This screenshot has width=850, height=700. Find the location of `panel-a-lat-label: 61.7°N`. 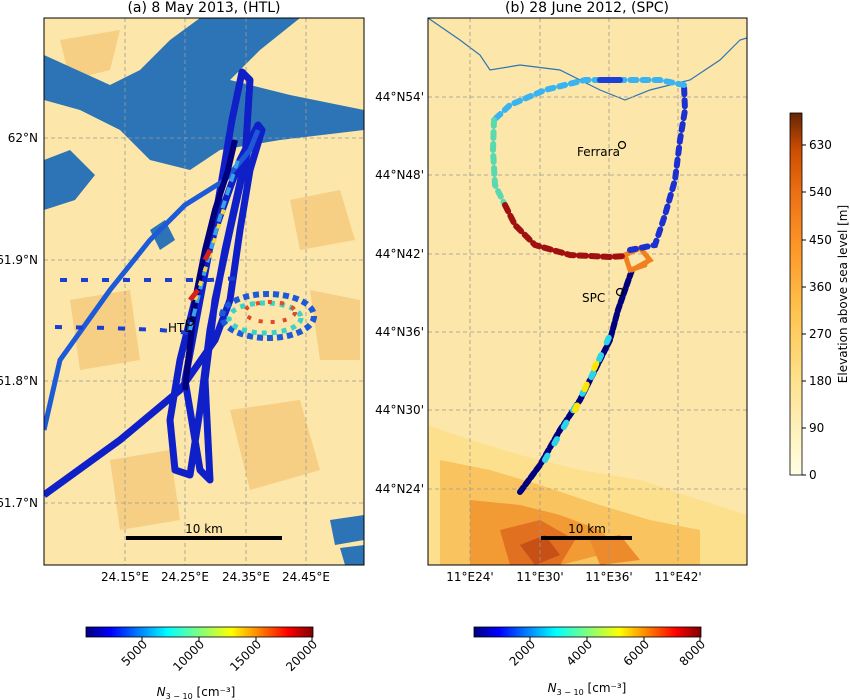

panel-a-lat-label: 61.7°N is located at coordinates (19, 503).